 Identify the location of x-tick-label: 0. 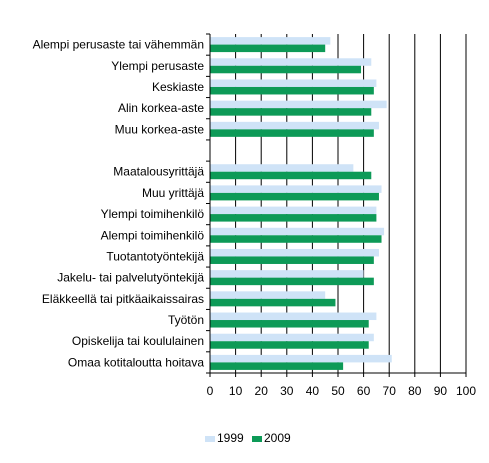
(210, 391).